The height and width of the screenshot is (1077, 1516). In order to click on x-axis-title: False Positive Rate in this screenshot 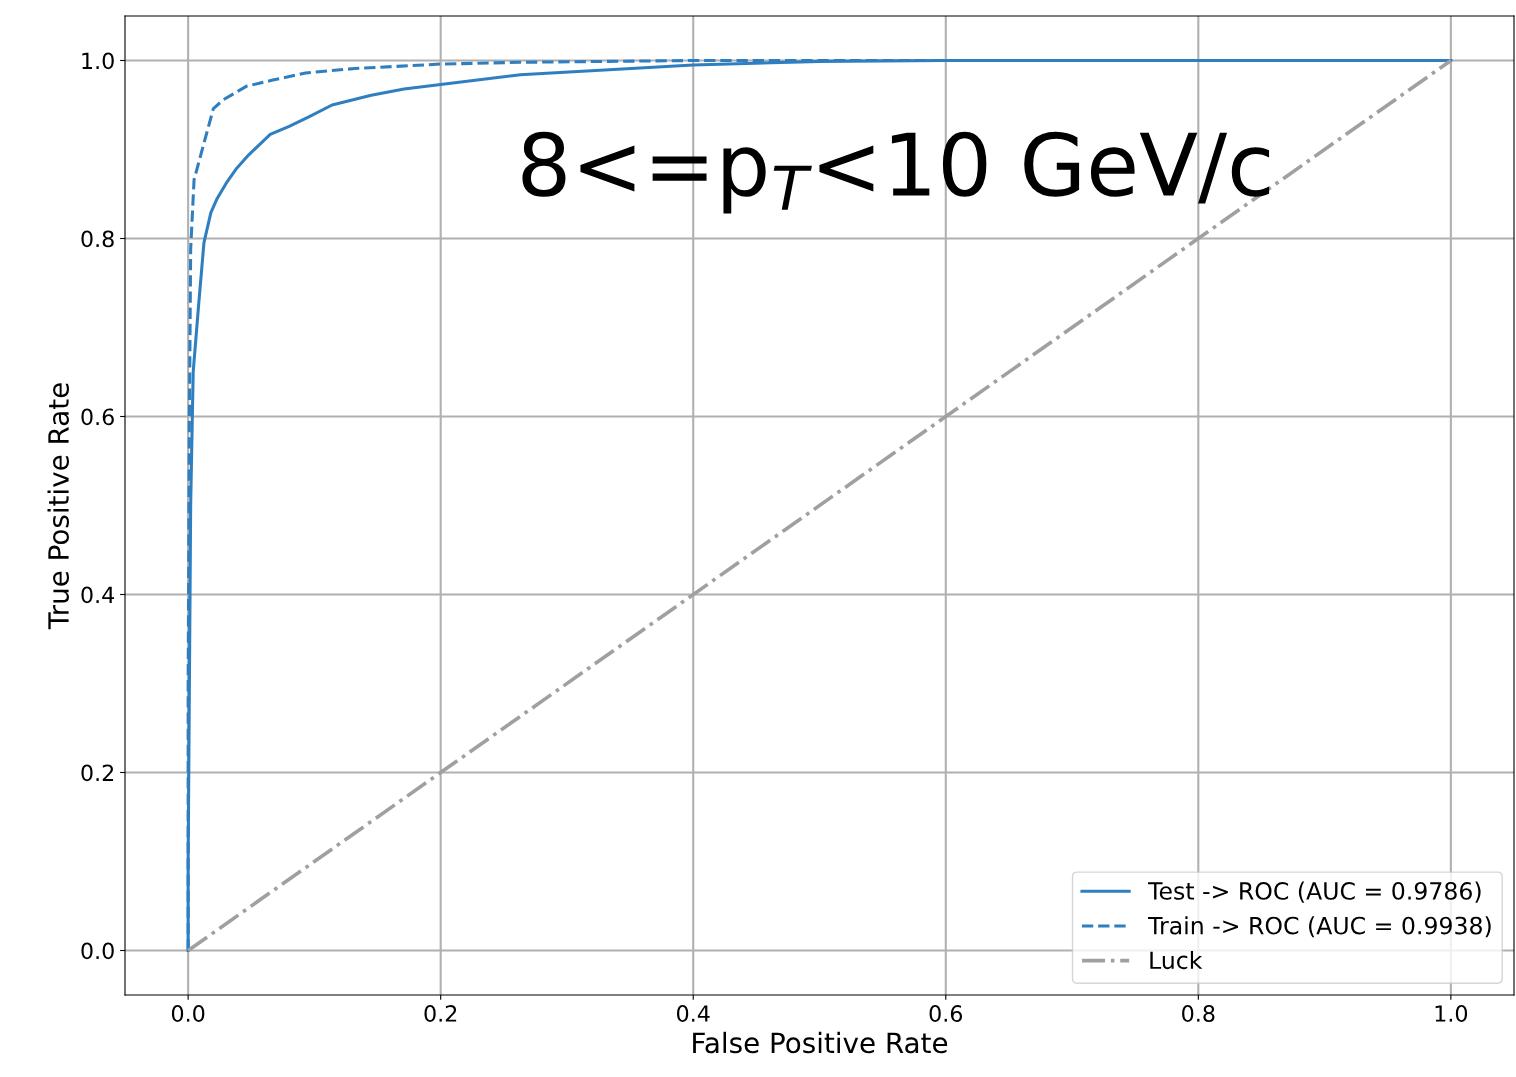, I will do `click(820, 1042)`.